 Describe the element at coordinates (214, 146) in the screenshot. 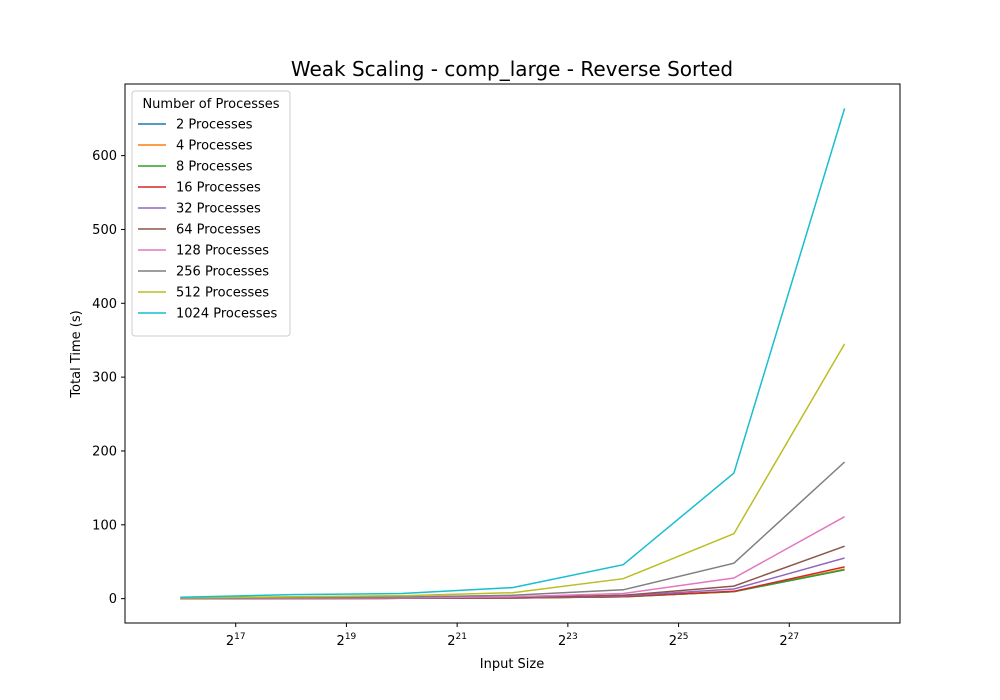

I see `legend-label: 4 Processes` at that location.